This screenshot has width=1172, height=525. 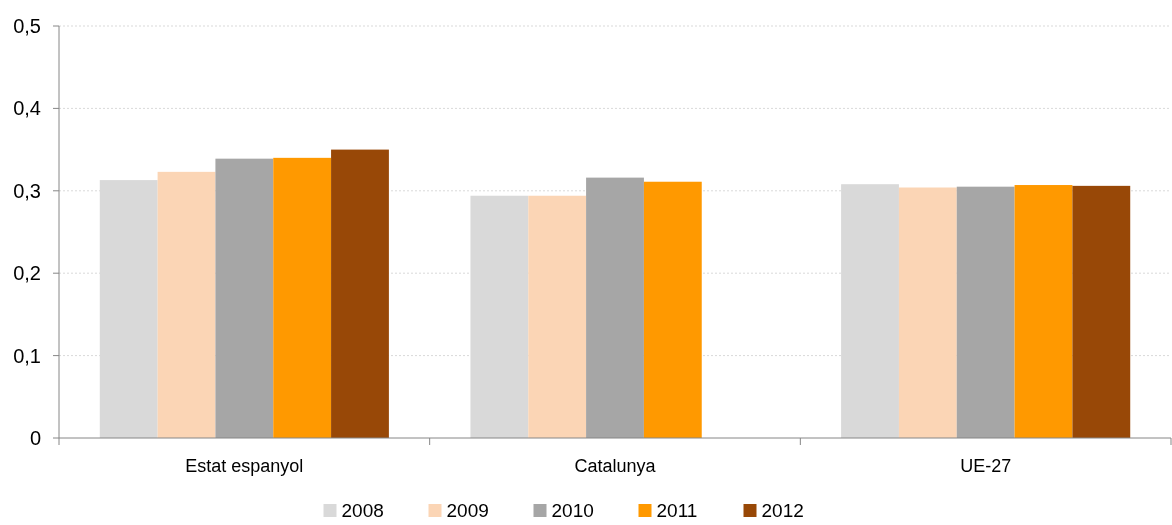 I want to click on legend-label: 2010, so click(x=572, y=510).